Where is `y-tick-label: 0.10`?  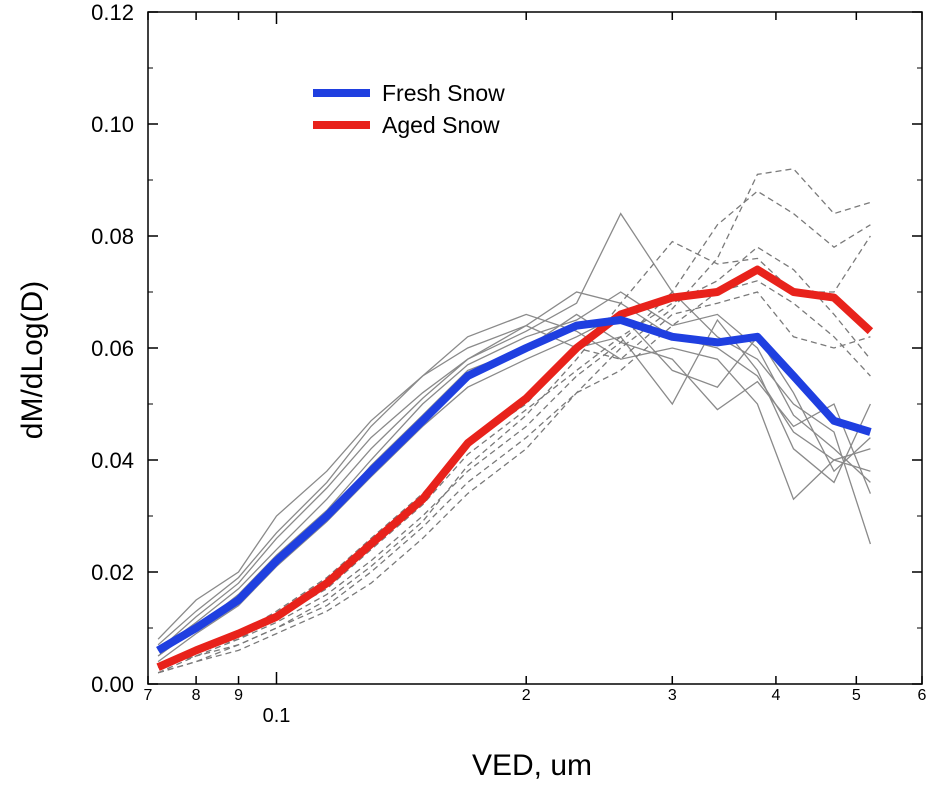
y-tick-label: 0.10 is located at coordinates (112, 124).